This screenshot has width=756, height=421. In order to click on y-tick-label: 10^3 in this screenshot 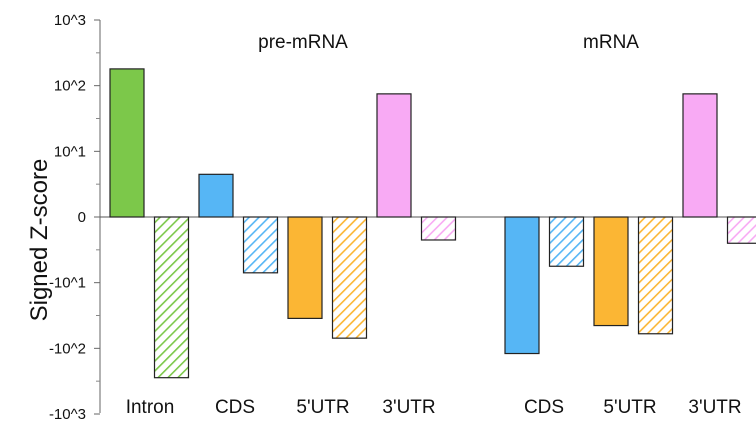, I will do `click(70, 20)`.